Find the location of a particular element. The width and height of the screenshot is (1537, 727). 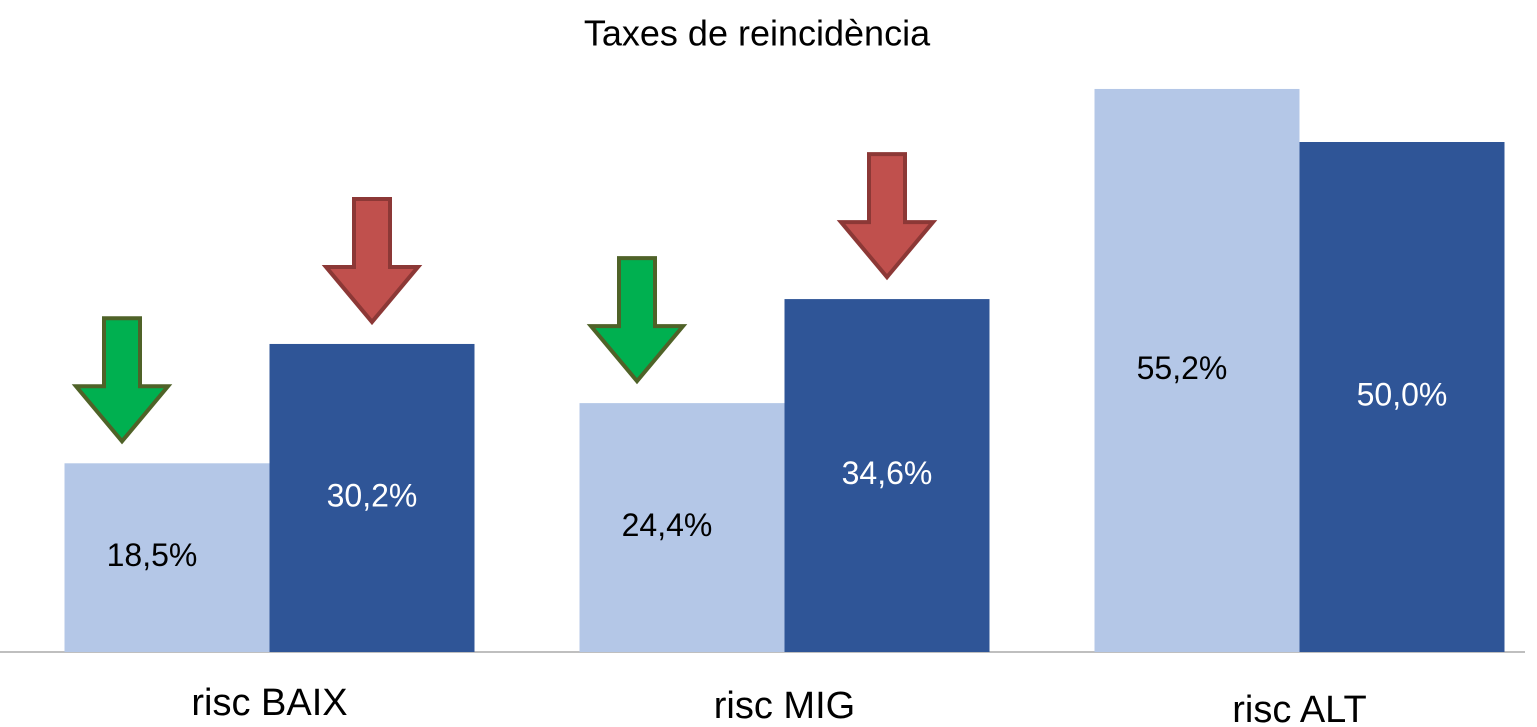

value-label: 55,2% is located at coordinates (1182, 368).